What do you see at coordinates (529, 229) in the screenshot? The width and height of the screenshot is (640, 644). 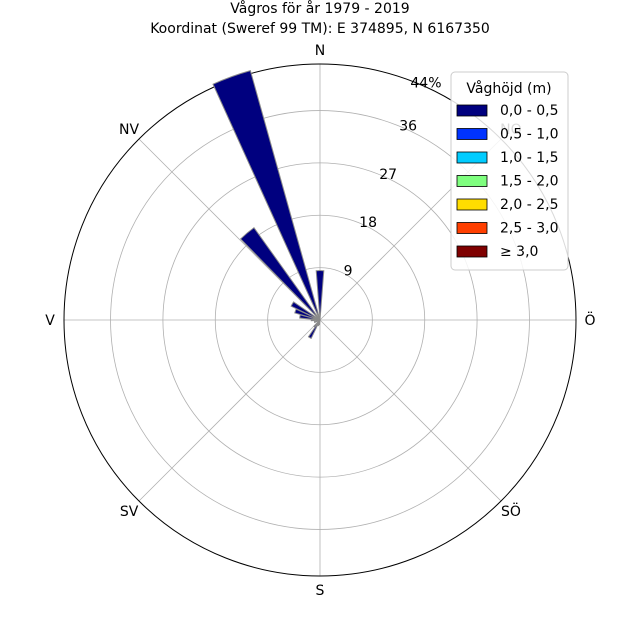 I see `legend-label: 2,5 - 3,0` at bounding box center [529, 229].